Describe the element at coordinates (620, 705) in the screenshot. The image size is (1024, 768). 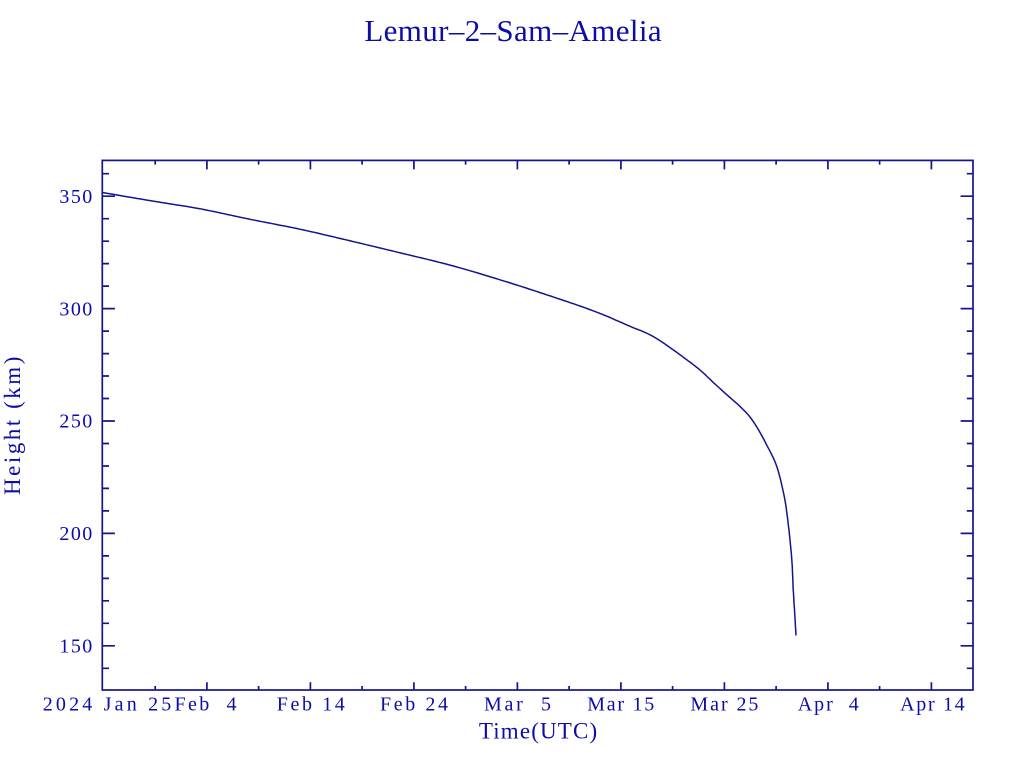
I see `svg-text: Mar 15` at that location.